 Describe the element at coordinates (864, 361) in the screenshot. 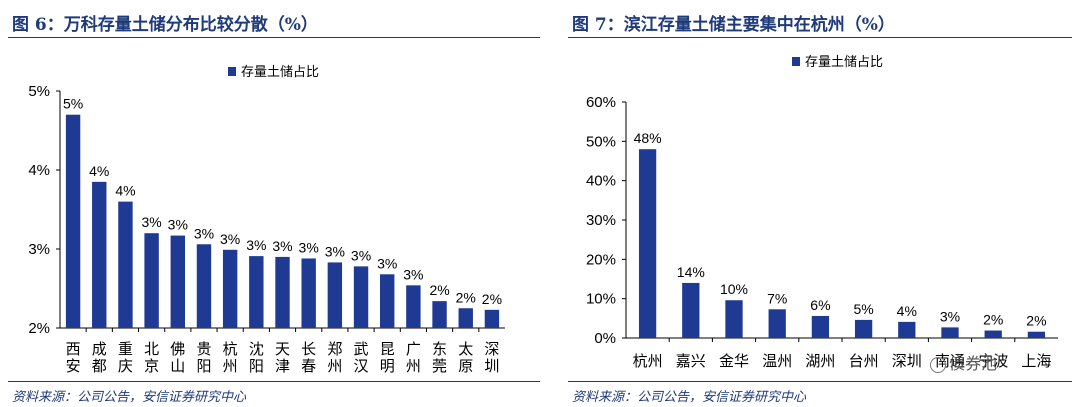

I see `category-label: 台州` at that location.